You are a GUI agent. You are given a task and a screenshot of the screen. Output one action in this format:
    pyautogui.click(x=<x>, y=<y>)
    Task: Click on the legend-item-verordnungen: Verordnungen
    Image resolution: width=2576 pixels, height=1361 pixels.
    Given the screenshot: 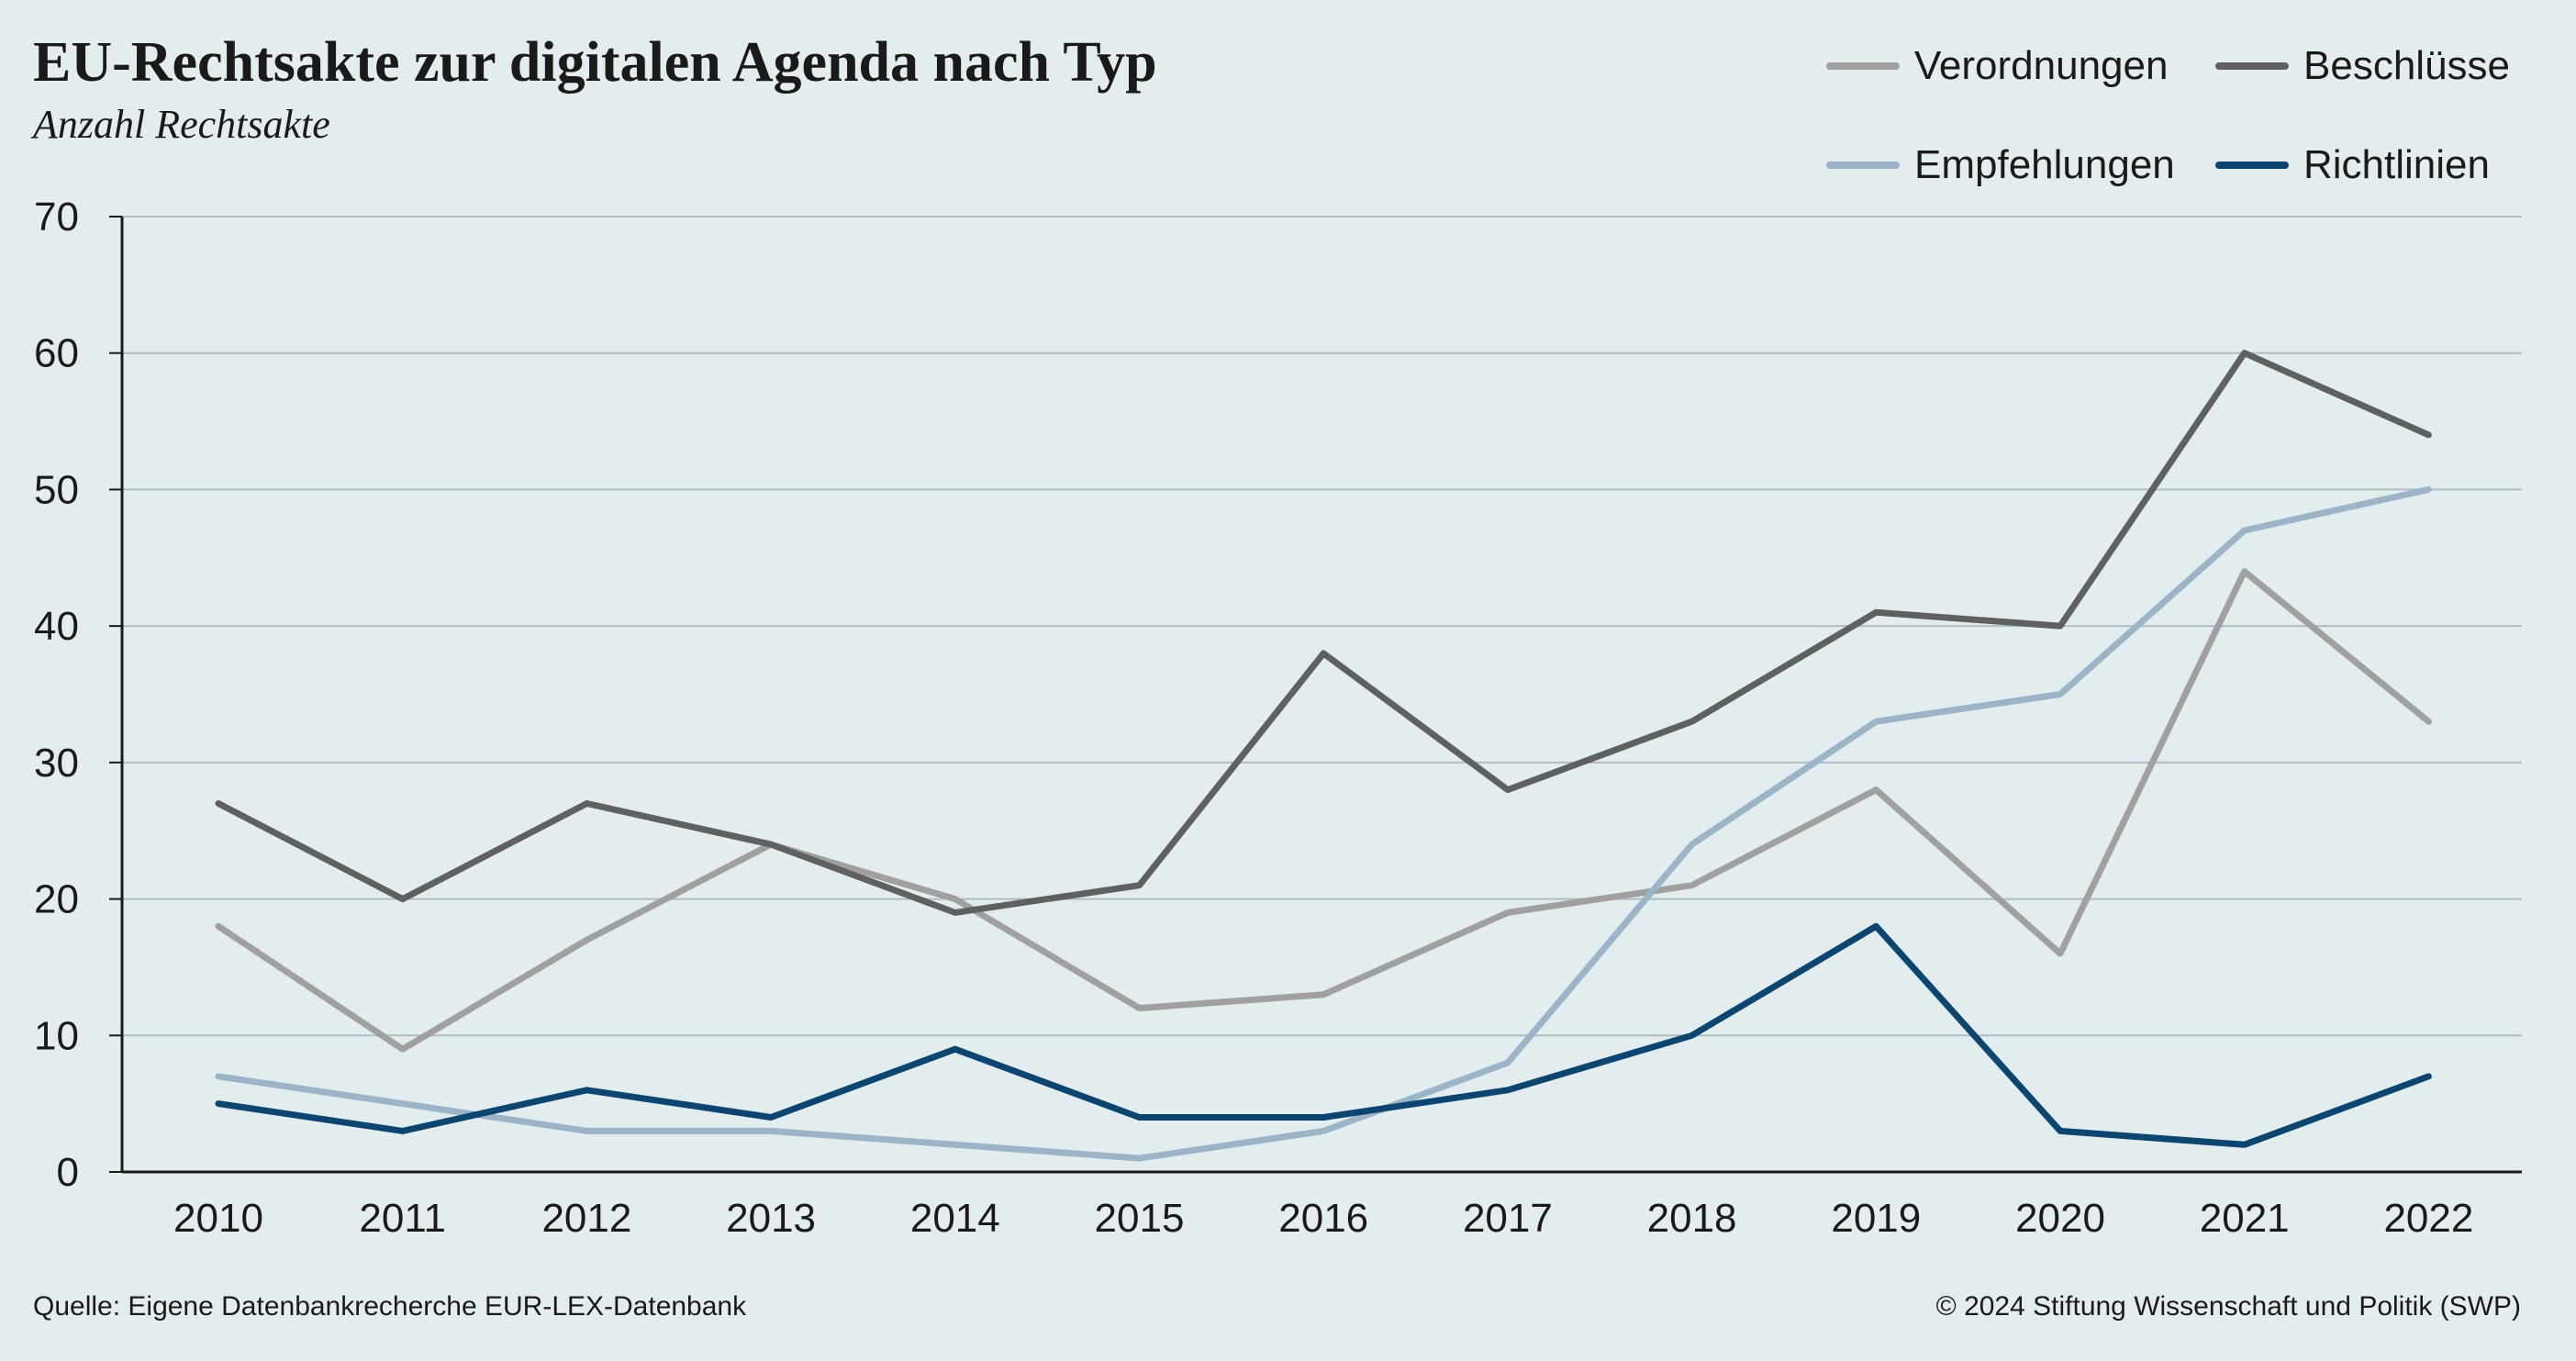 What is the action you would take?
    pyautogui.click(x=1997, y=66)
    